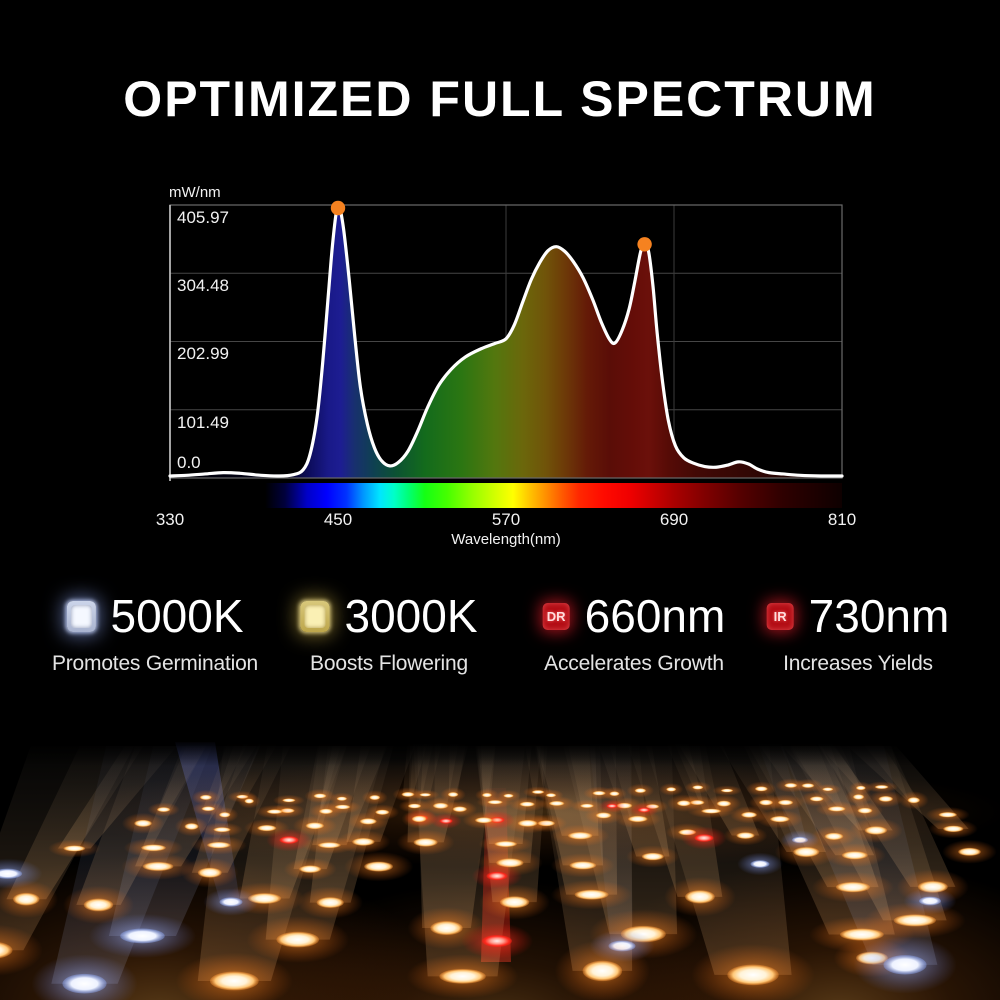  What do you see at coordinates (655, 616) in the screenshot?
I see `feature-value: 660nm` at bounding box center [655, 616].